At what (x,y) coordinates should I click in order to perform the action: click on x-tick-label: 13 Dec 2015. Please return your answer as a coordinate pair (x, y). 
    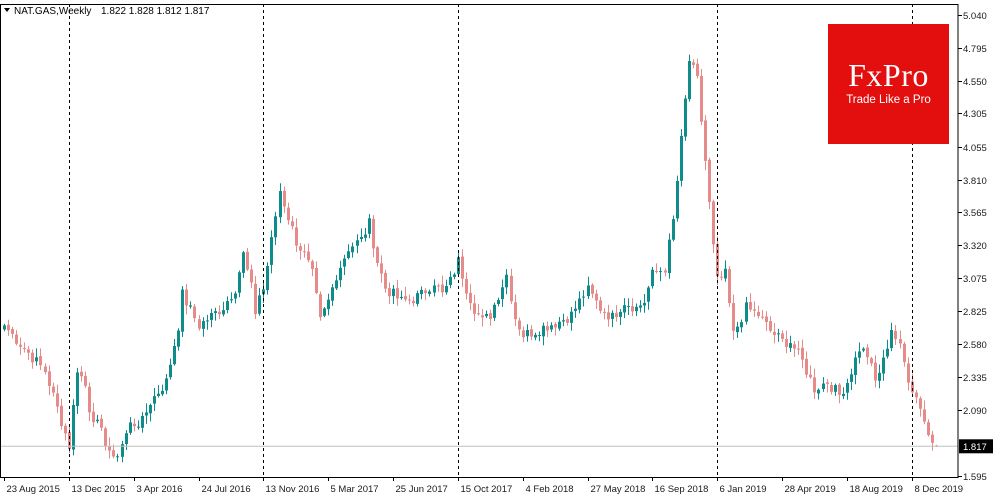
    Looking at the image, I should click on (99, 489).